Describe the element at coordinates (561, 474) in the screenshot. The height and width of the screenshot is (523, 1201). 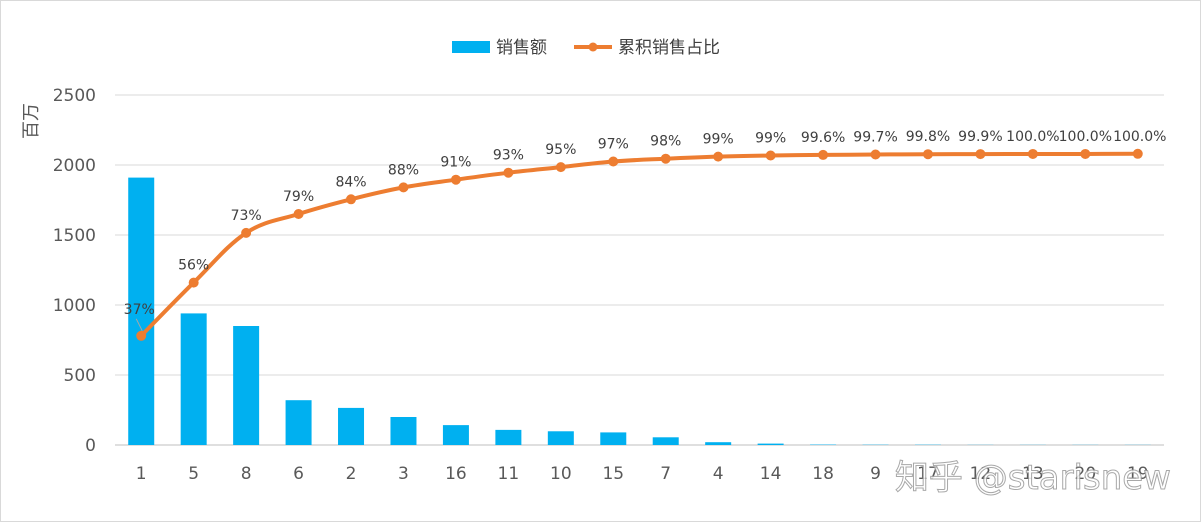
I see `x-tick-label: 10` at that location.